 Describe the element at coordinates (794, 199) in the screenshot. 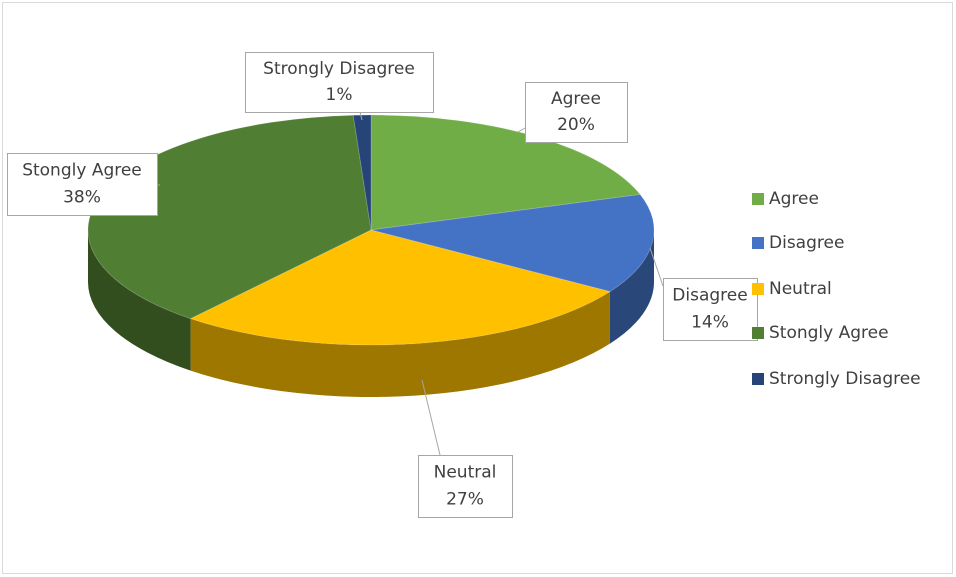

I see `legend-label: Agree` at that location.